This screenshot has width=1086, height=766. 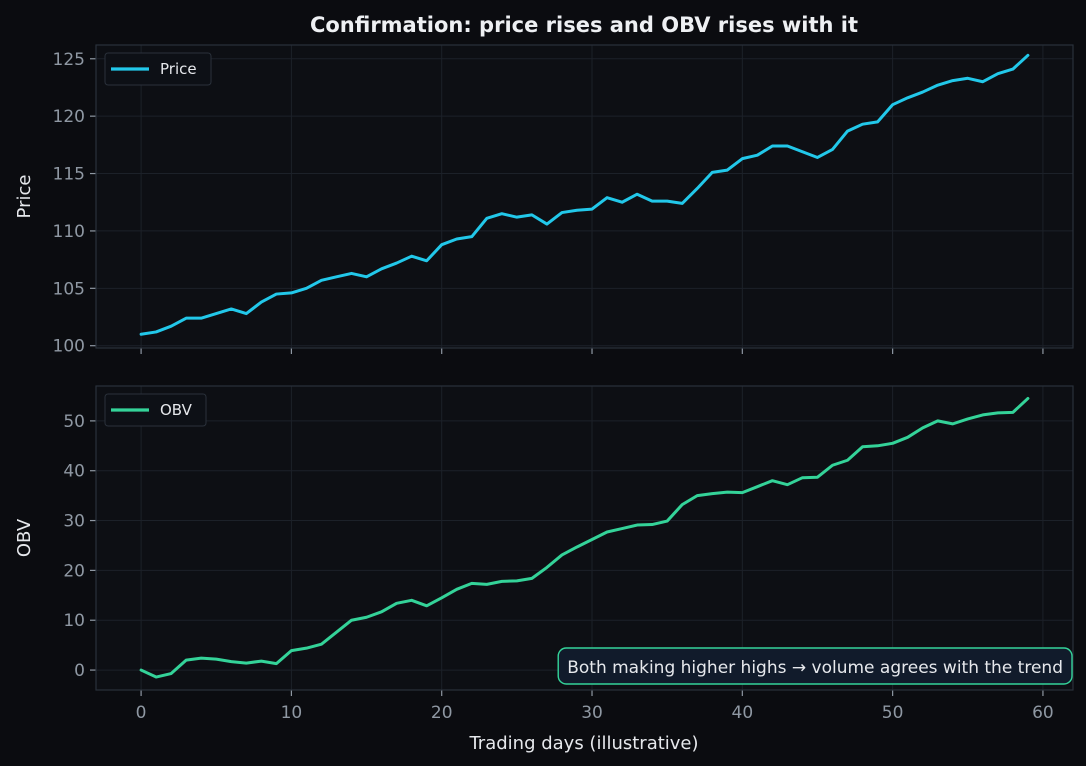 I want to click on legend: Price, so click(x=158, y=69).